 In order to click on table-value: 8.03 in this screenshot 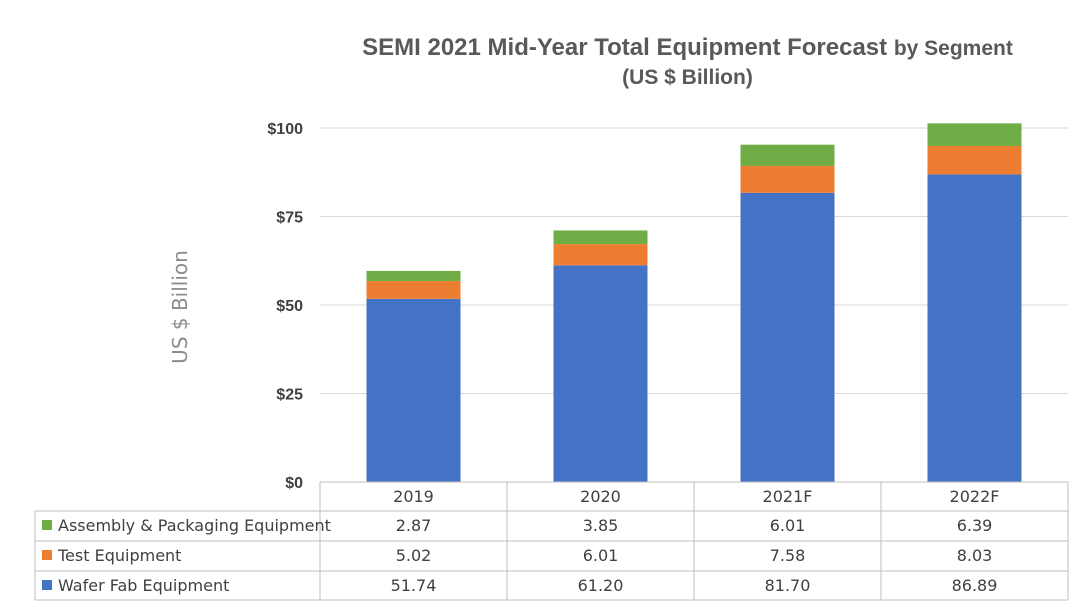, I will do `click(975, 555)`.